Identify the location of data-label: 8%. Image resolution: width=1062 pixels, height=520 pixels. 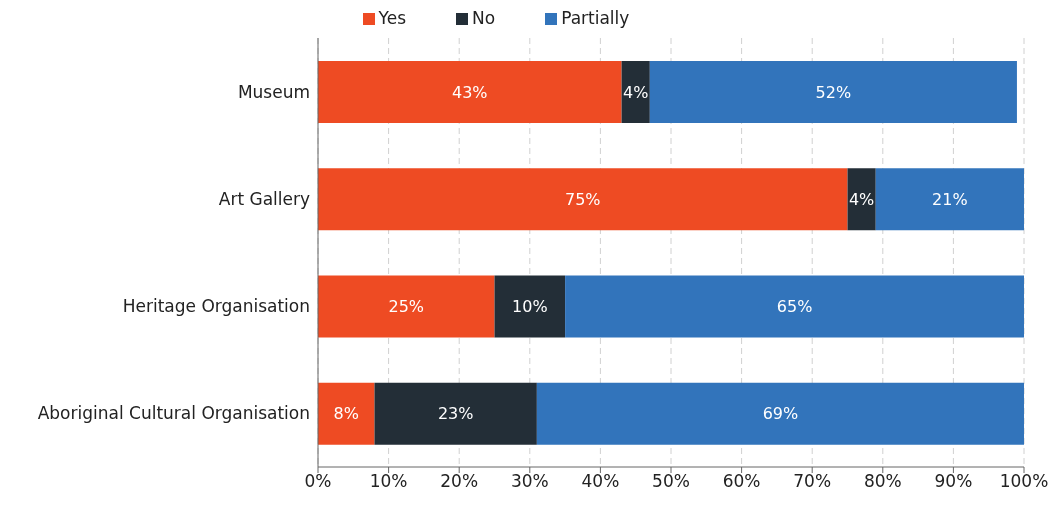
(346, 414).